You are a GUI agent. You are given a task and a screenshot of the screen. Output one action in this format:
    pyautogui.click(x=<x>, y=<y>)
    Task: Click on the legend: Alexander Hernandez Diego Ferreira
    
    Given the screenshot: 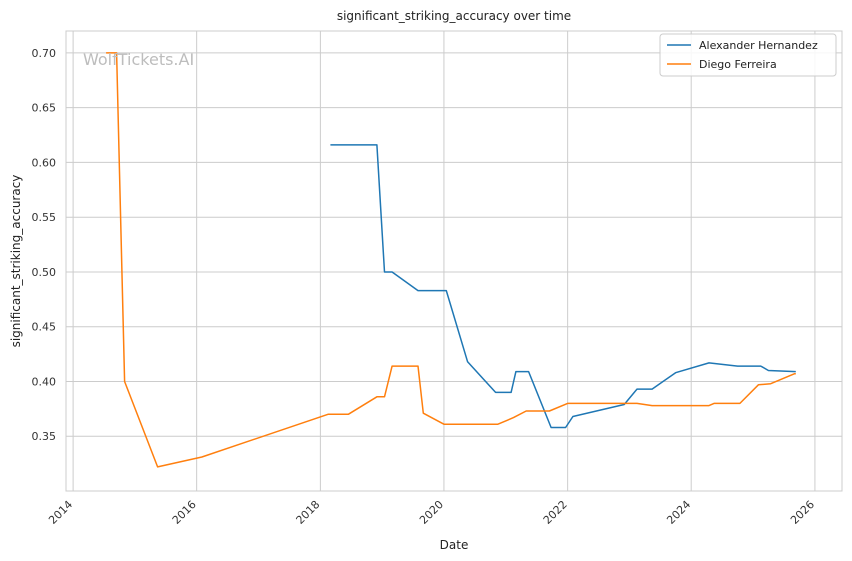 What is the action you would take?
    pyautogui.click(x=748, y=55)
    